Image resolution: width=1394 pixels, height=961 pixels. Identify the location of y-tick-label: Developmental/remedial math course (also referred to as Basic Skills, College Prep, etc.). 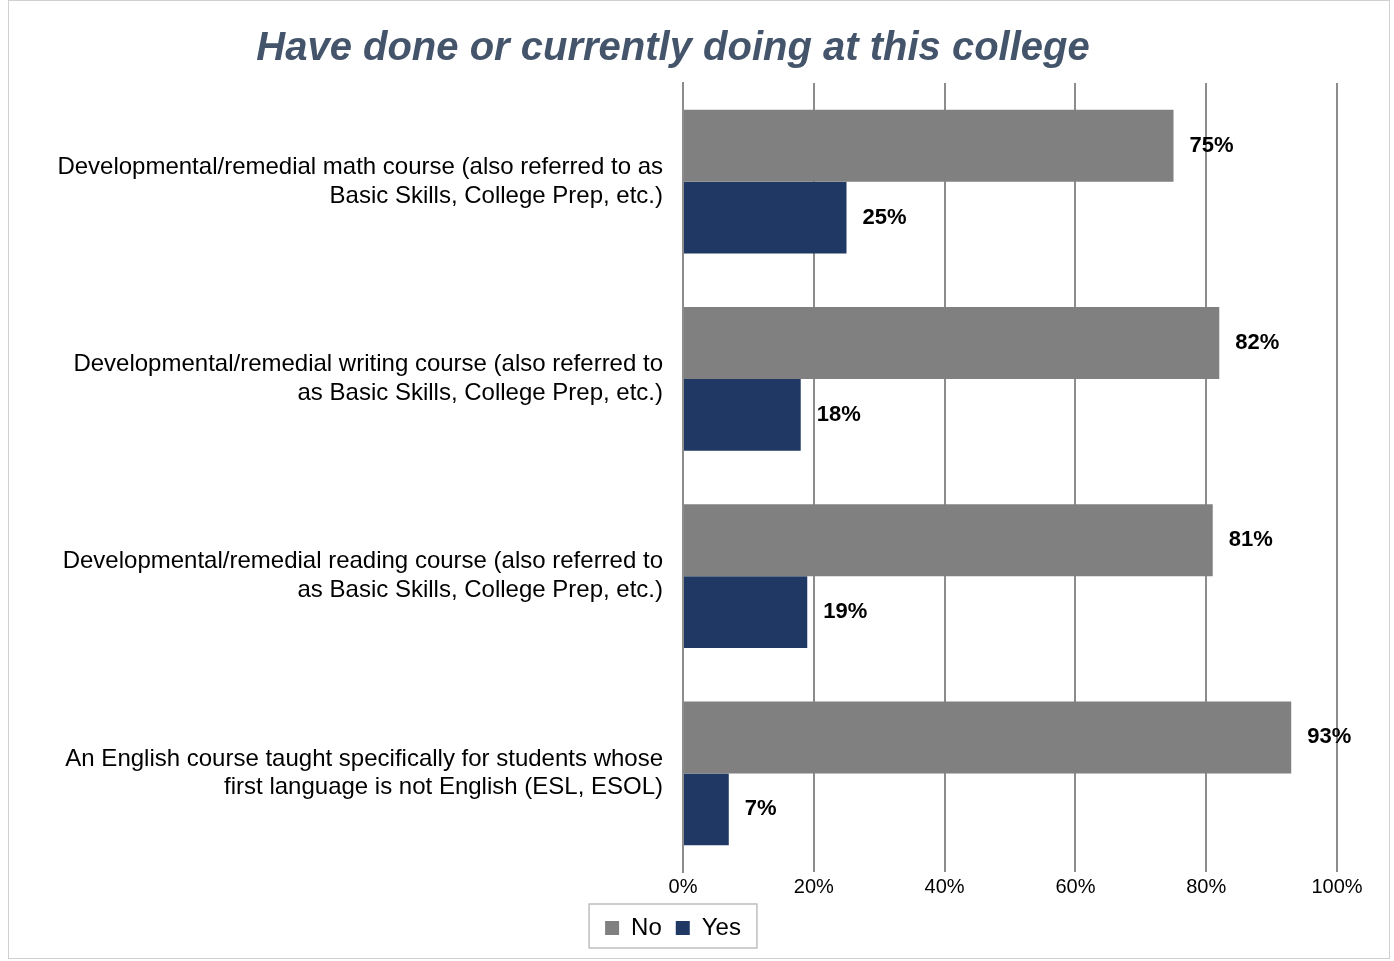
(360, 179).